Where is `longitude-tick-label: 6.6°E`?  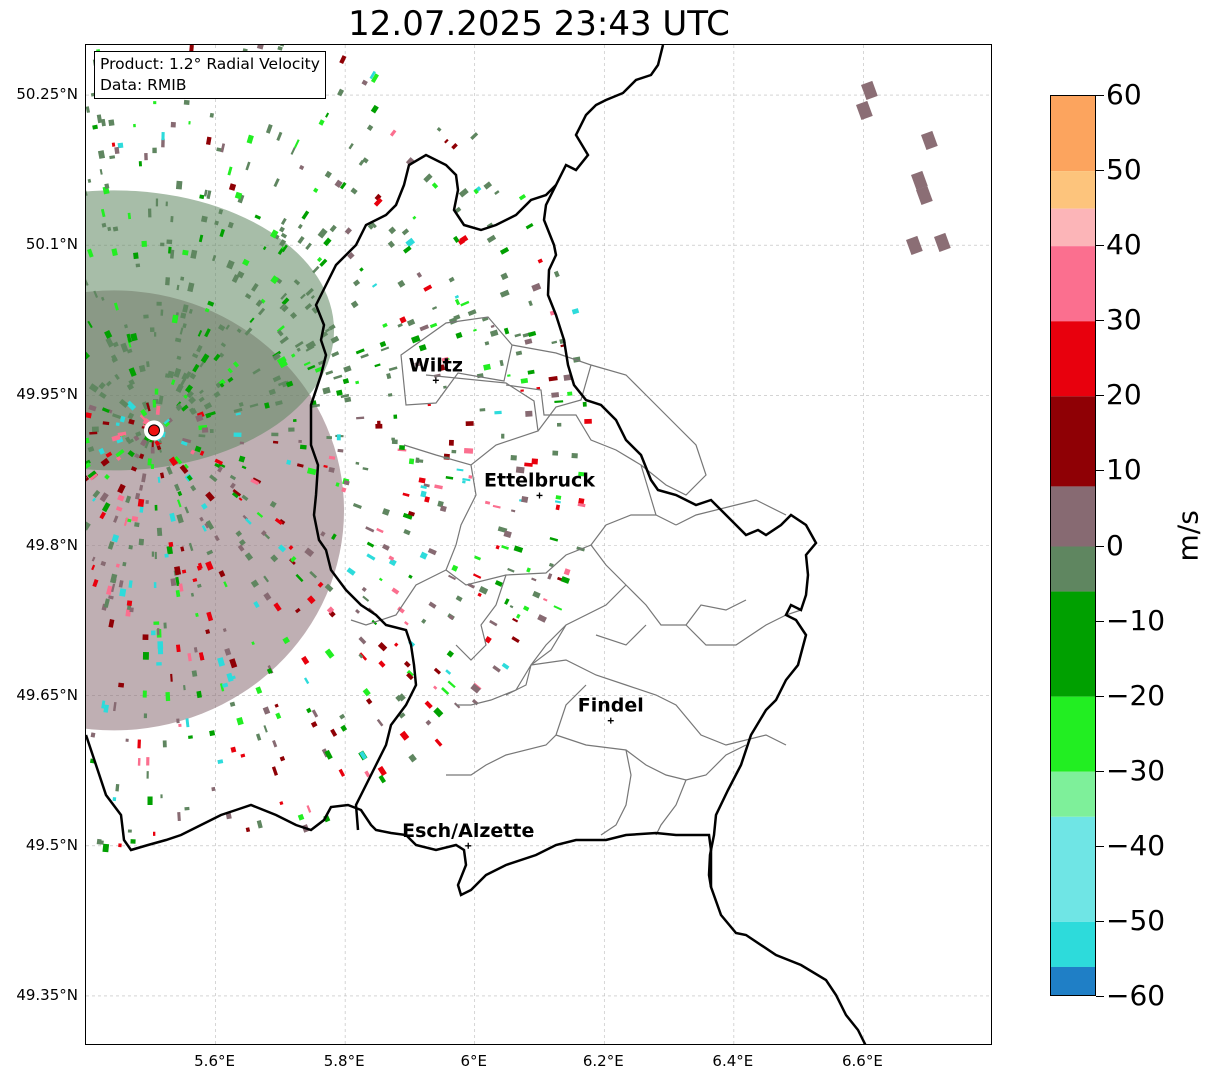
longitude-tick-label: 6.6°E is located at coordinates (862, 1061).